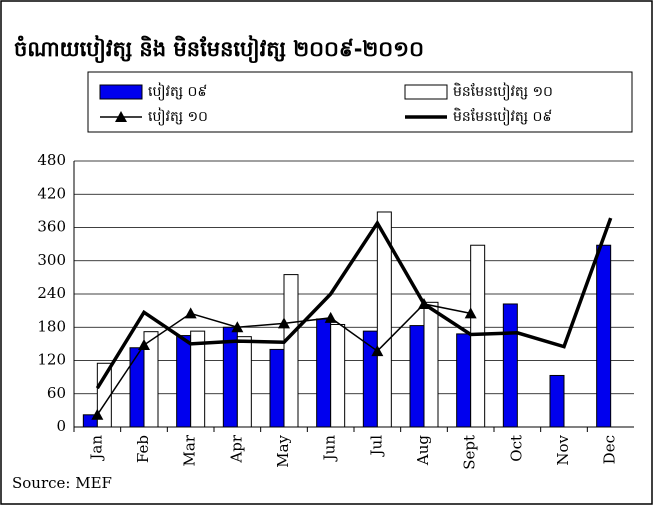  Describe the element at coordinates (51, 326) in the screenshot. I see `y-tick-label: 180` at that location.